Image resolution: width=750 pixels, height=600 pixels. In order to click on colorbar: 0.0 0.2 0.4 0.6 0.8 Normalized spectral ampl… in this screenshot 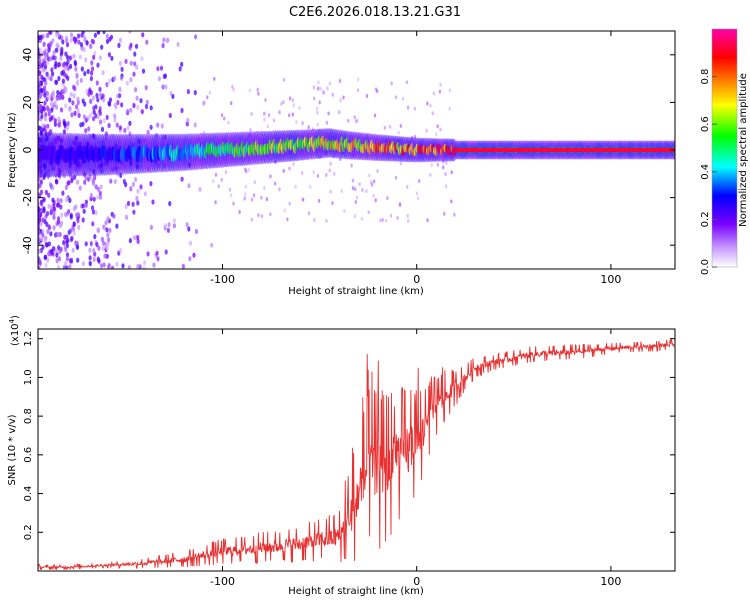, I will do `click(724, 151)`.